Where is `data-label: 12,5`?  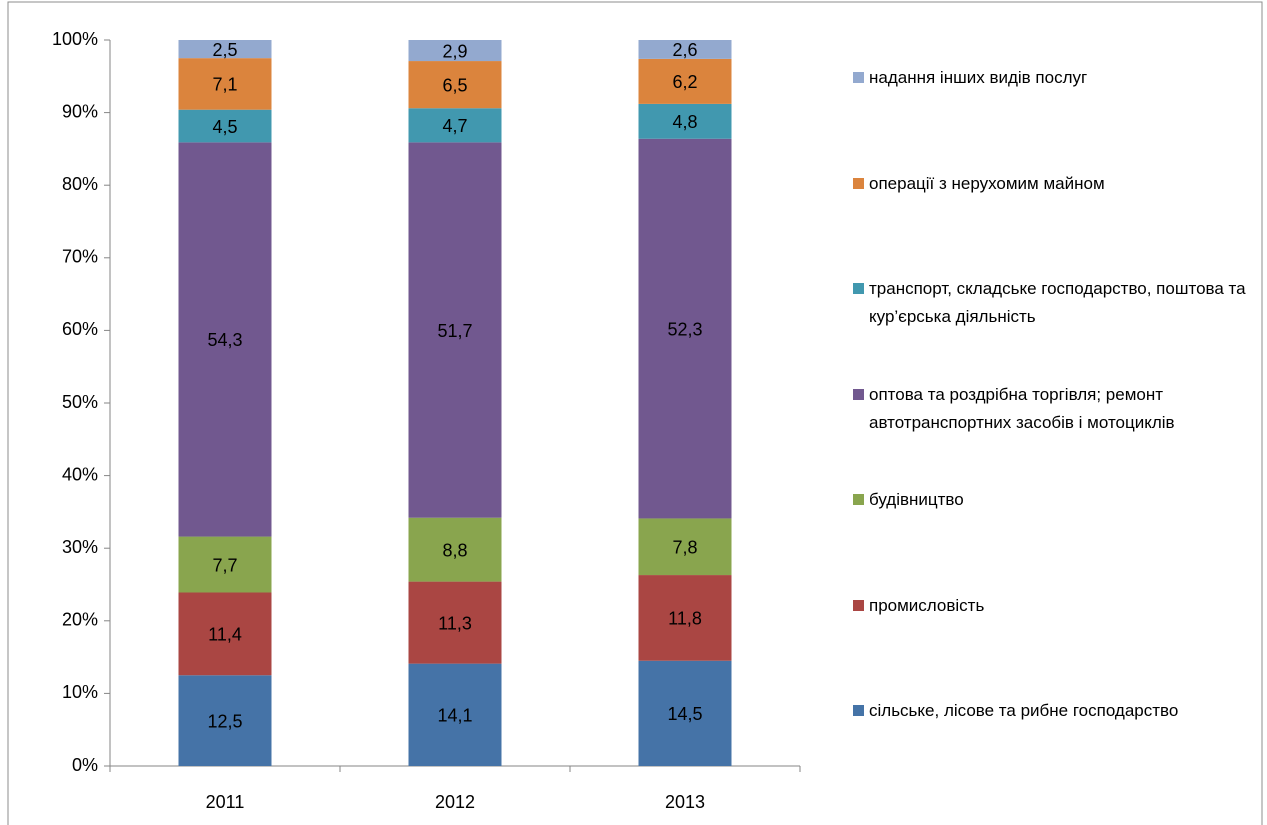
data-label: 12,5 is located at coordinates (224, 721).